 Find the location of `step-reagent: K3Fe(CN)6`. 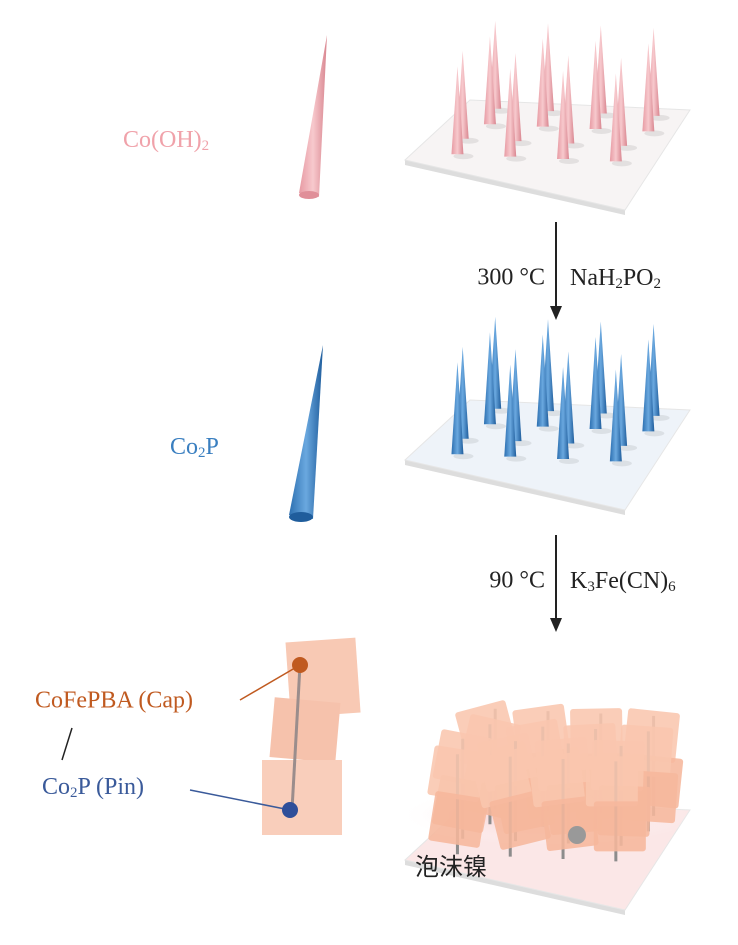

step-reagent: K3Fe(CN)6 is located at coordinates (623, 582).